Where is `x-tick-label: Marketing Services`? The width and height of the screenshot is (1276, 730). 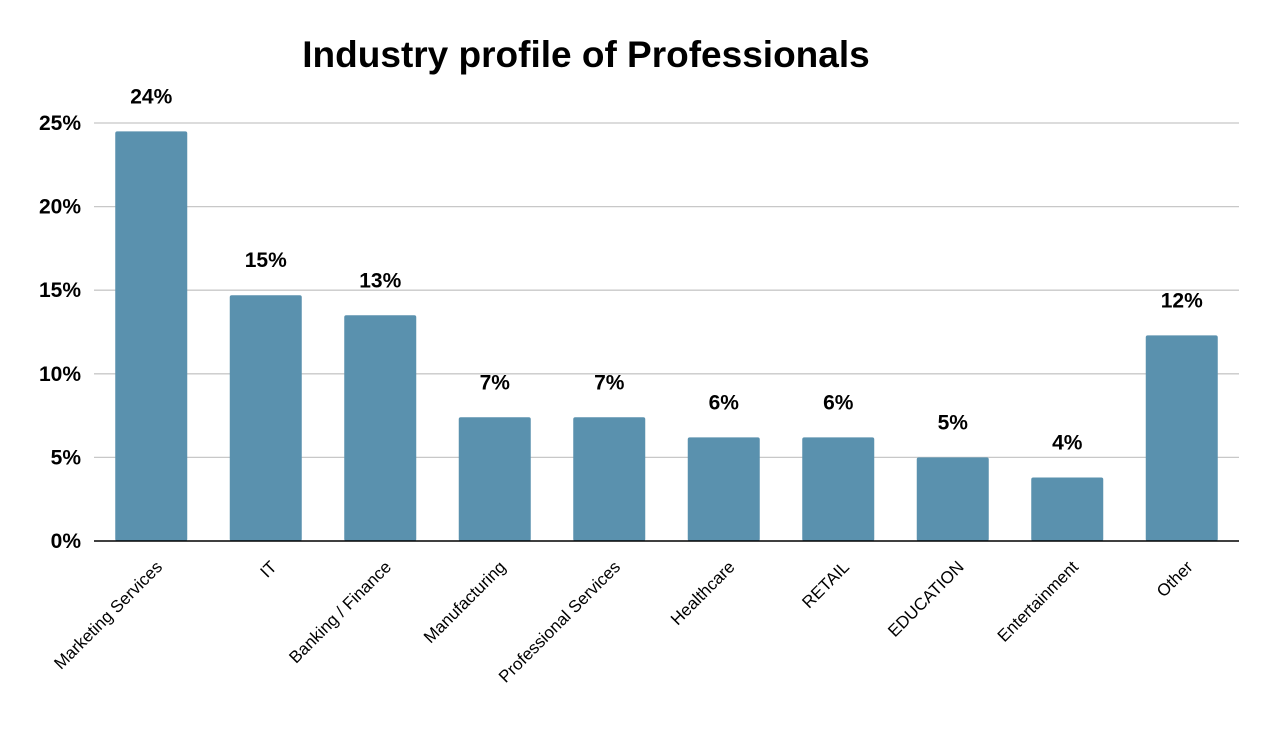
x-tick-label: Marketing Services is located at coordinates (108, 615).